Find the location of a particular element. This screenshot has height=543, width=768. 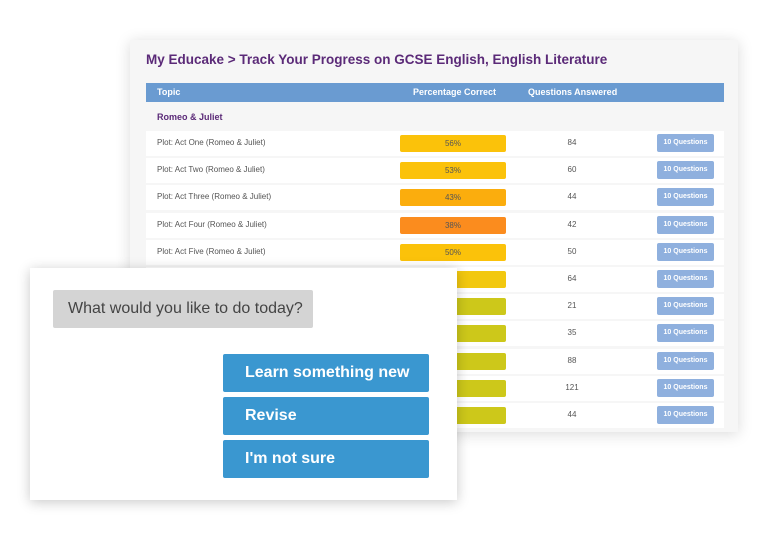

header-percentage: Percentage Correct is located at coordinates (455, 92).